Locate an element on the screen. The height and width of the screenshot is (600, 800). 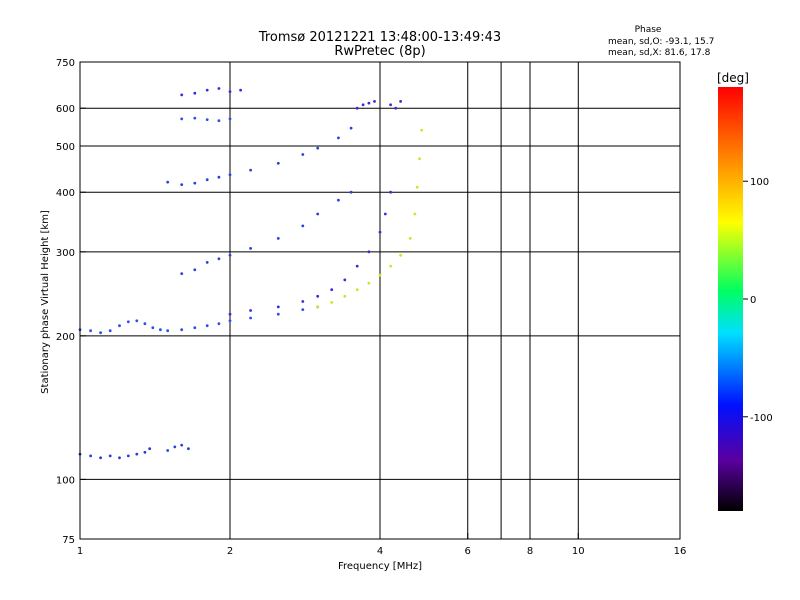
x-axis-label: Frequency [MHz] is located at coordinates (380, 566).